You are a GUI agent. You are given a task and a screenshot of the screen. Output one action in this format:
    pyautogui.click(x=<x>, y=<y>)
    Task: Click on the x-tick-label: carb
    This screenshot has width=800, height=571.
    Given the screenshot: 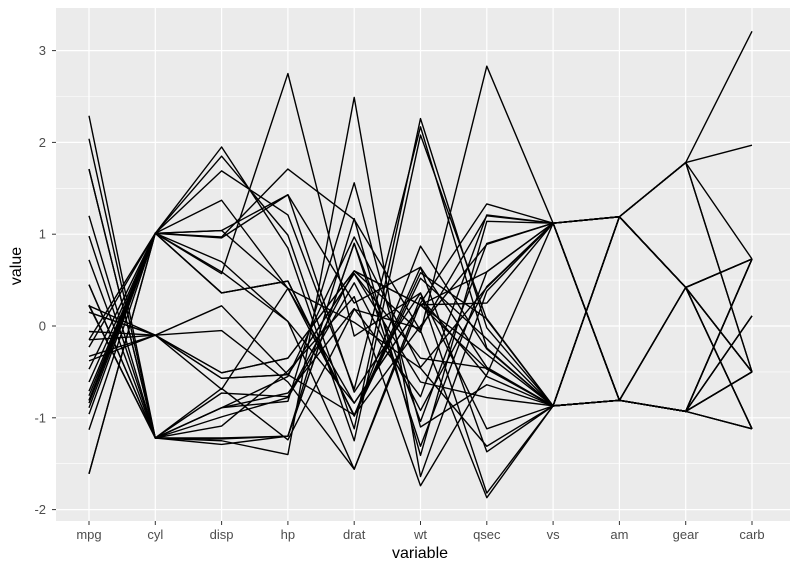 What is the action you would take?
    pyautogui.click(x=751, y=534)
    